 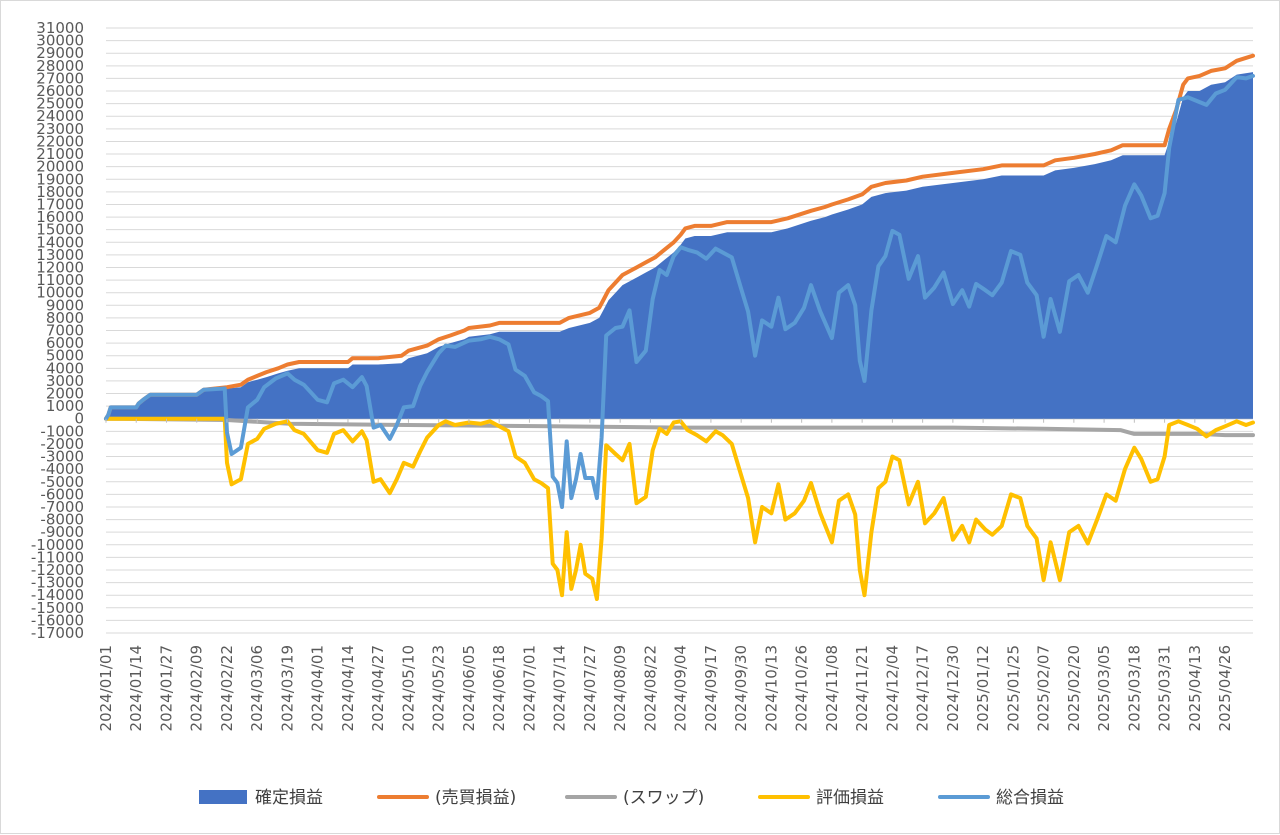 What do you see at coordinates (60, 28) in the screenshot?
I see `y-tick-label: 31000` at bounding box center [60, 28].